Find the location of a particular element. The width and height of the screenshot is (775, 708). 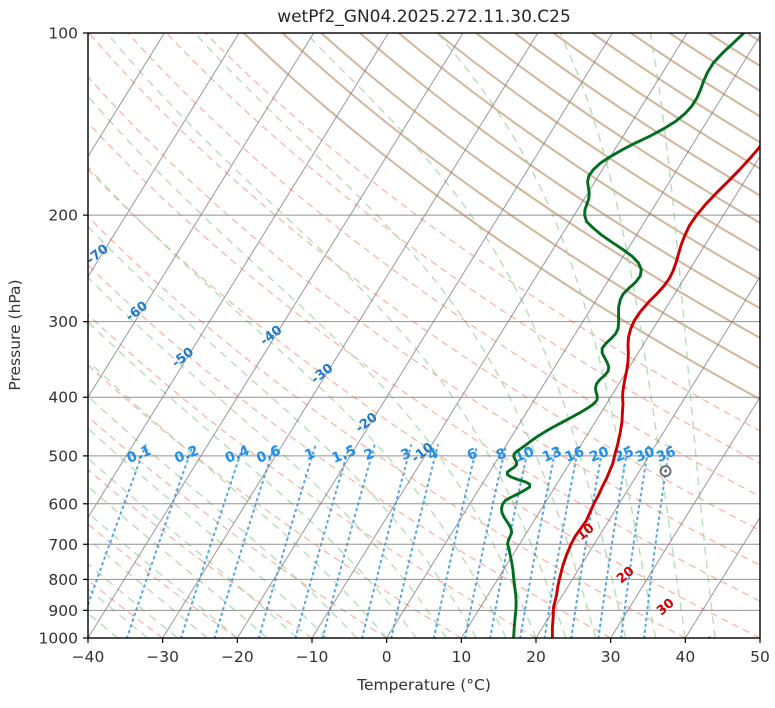

y-tick-label: 200 is located at coordinates (63, 216).